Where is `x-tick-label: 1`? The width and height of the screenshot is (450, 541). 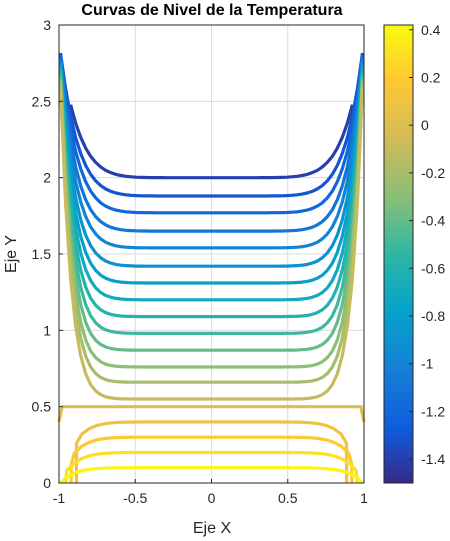 x-tick-label: 1 is located at coordinates (364, 498).